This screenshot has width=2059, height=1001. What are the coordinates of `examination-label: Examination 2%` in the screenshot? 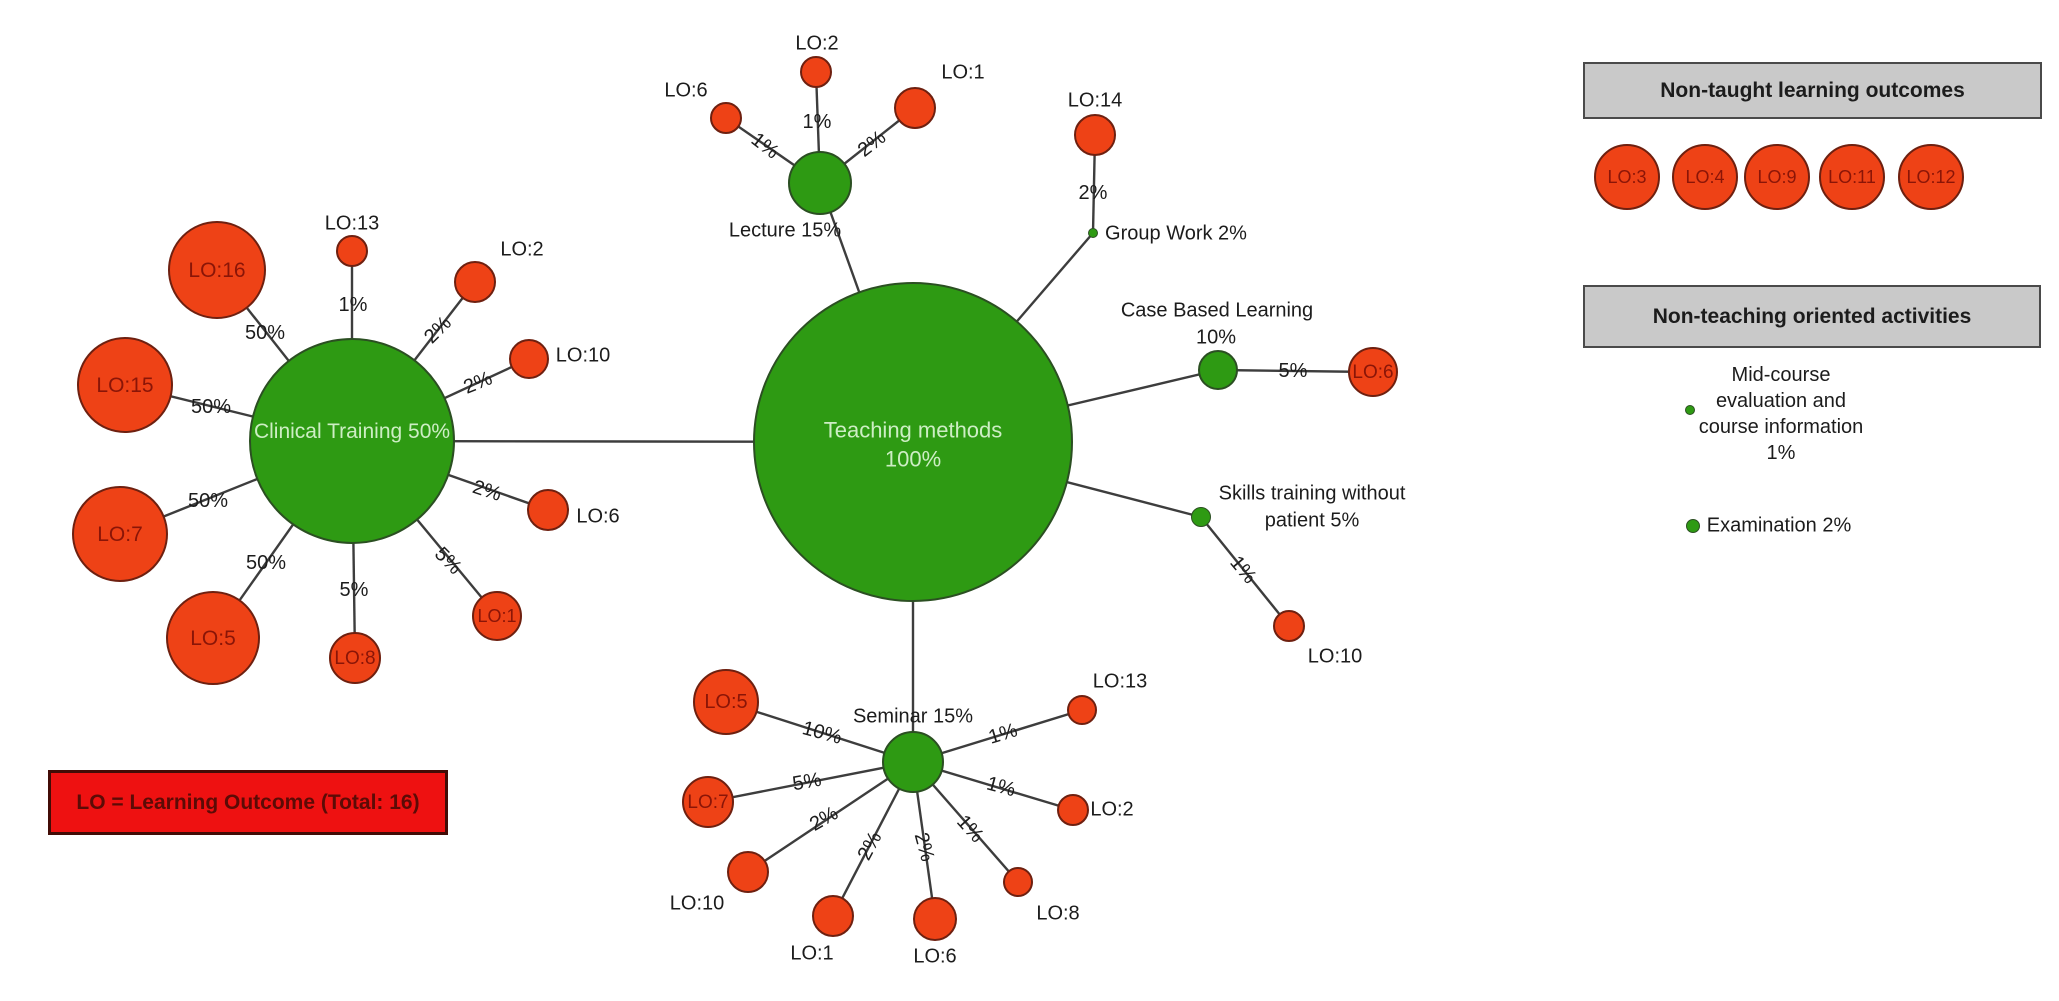 It's located at (1779, 525).